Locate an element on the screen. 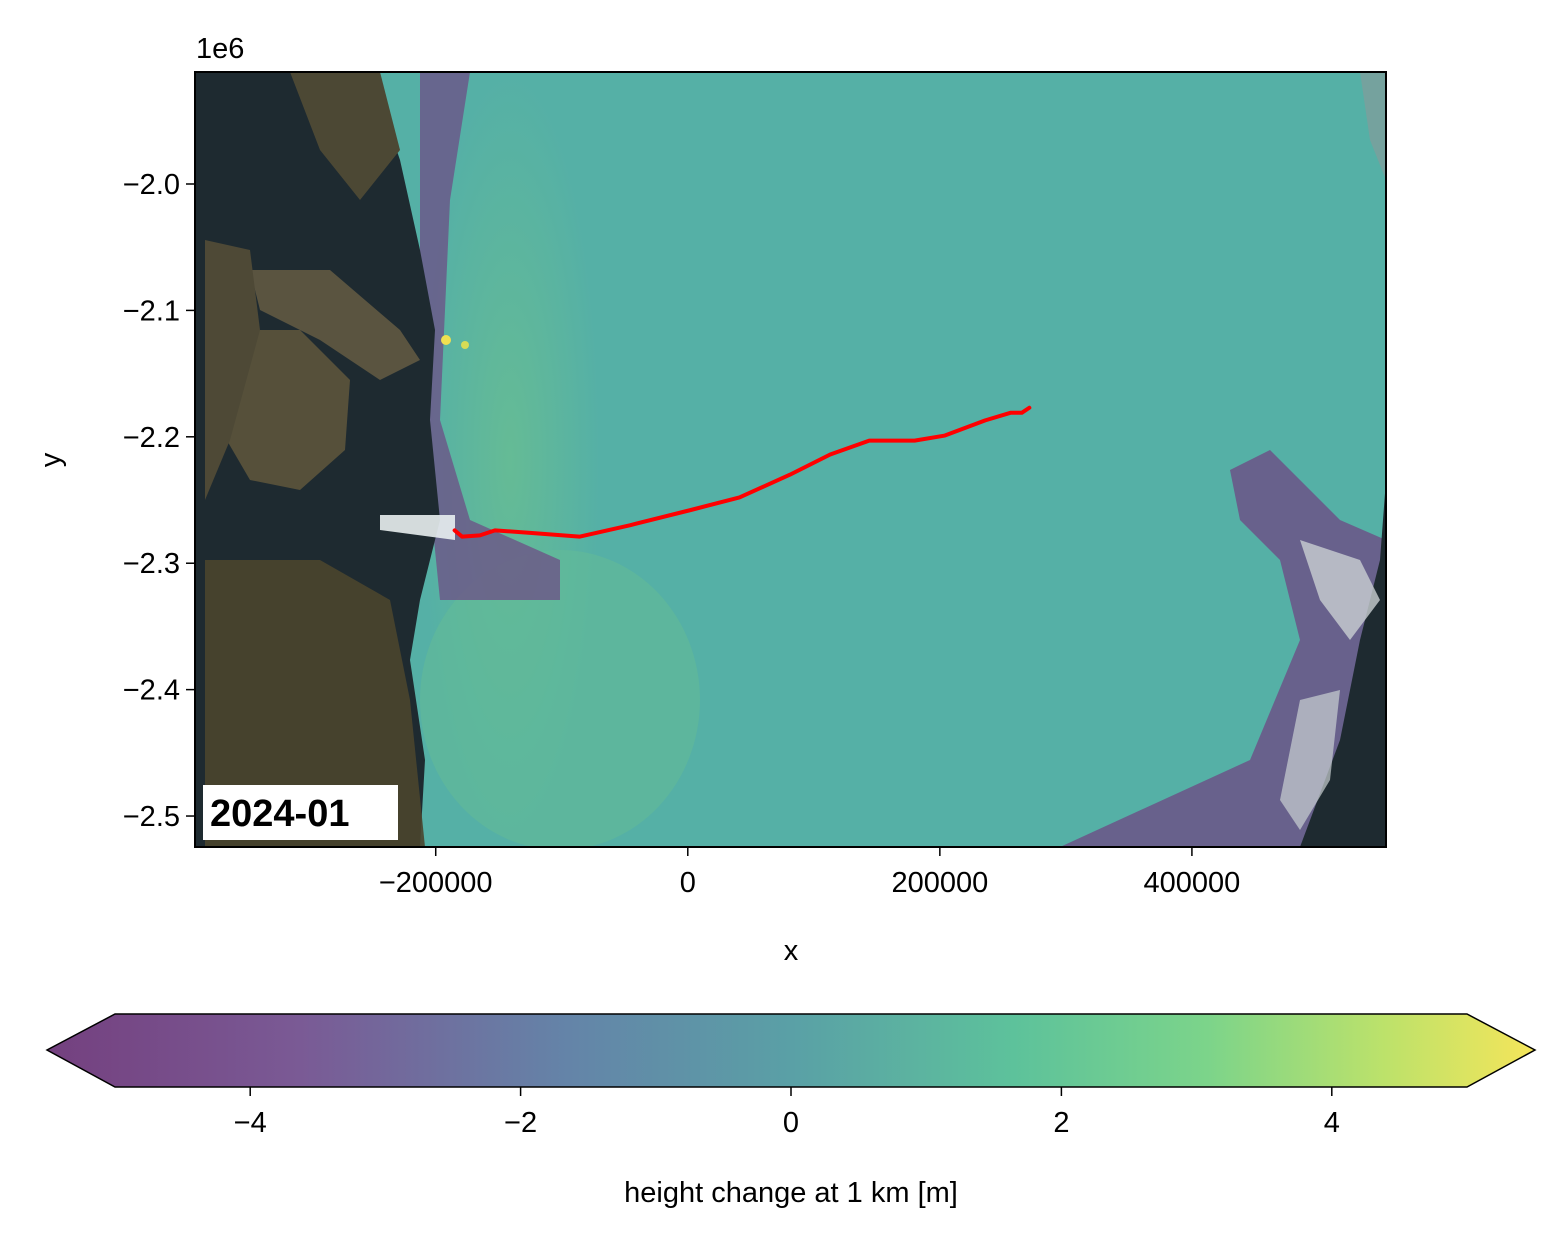  colorbar is located at coordinates (791, 1050).